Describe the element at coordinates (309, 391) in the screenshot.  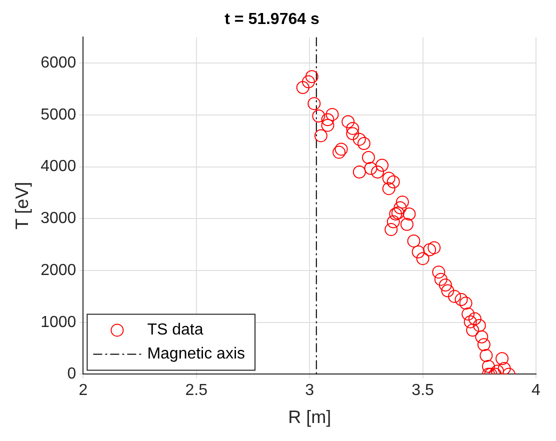
I see `x-tick-label: 3` at that location.